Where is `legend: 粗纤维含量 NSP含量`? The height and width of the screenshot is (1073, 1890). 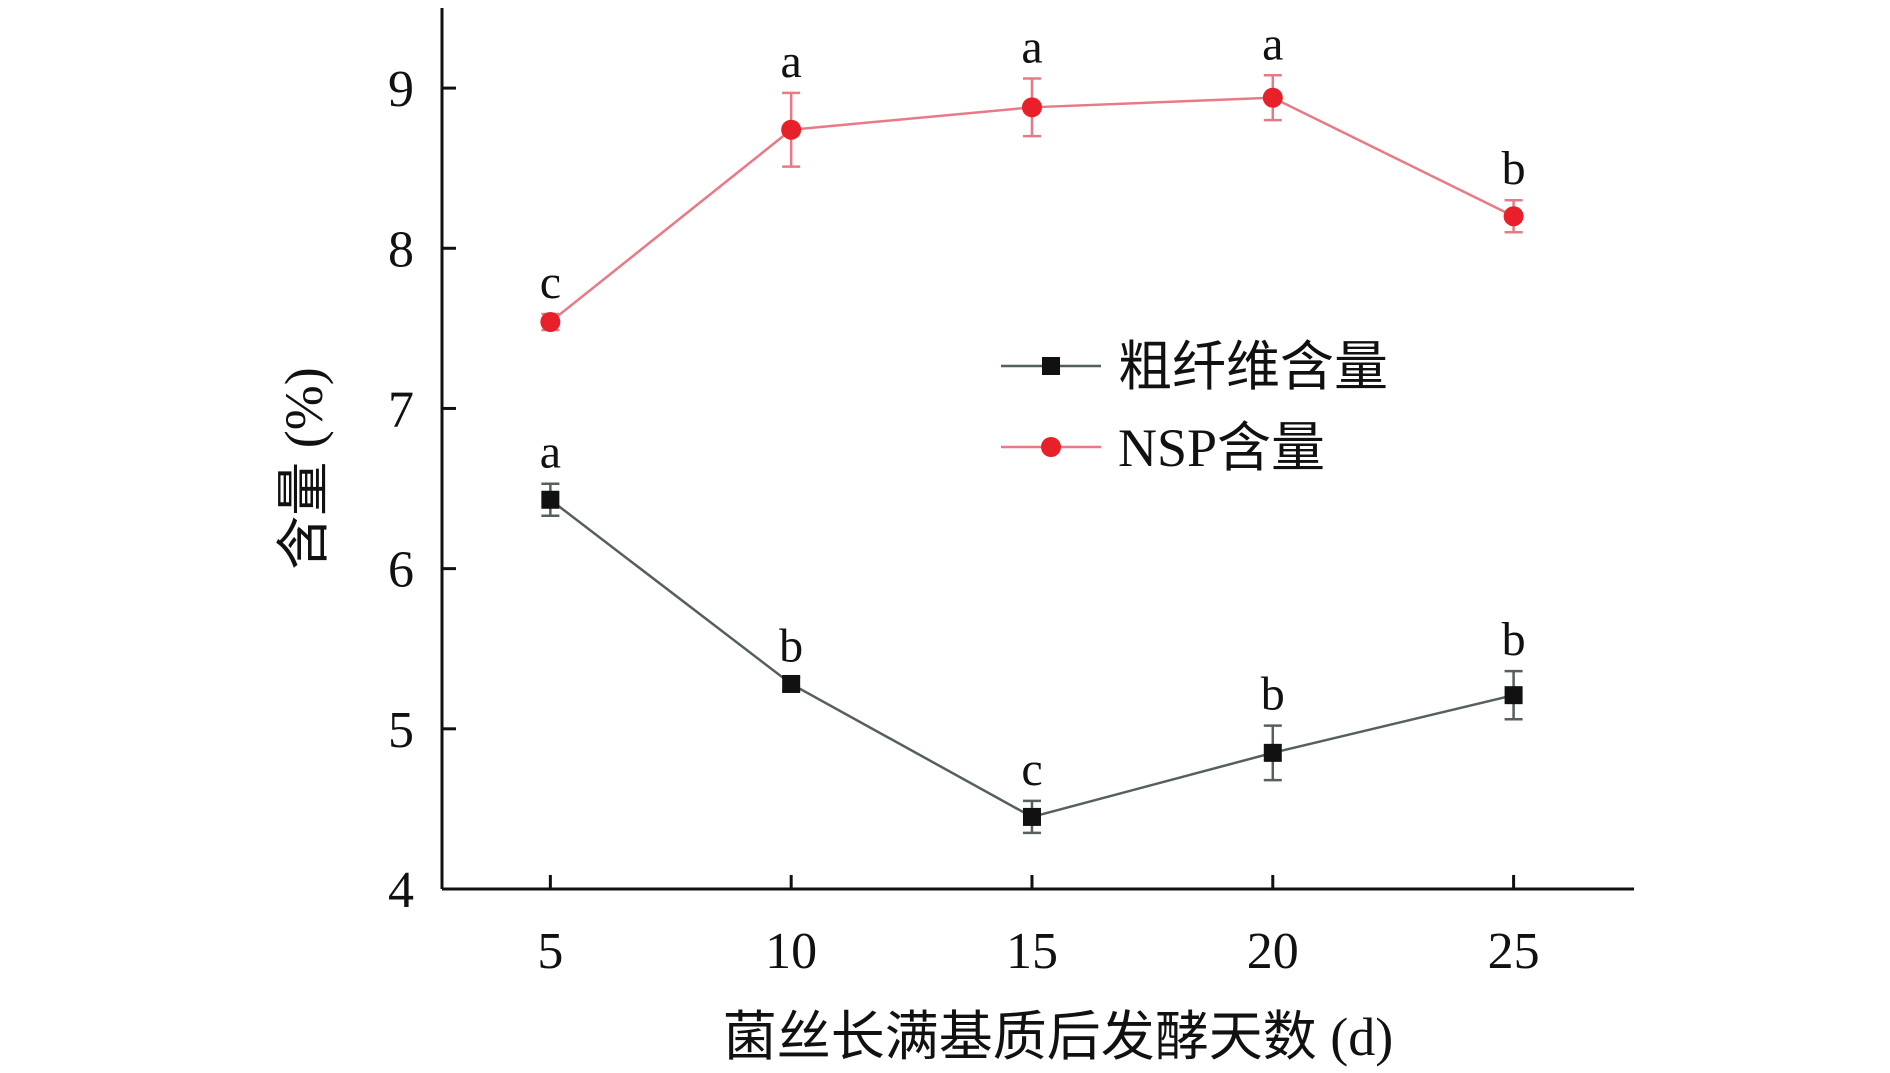 legend: 粗纤维含量 NSP含量 is located at coordinates (1194, 407).